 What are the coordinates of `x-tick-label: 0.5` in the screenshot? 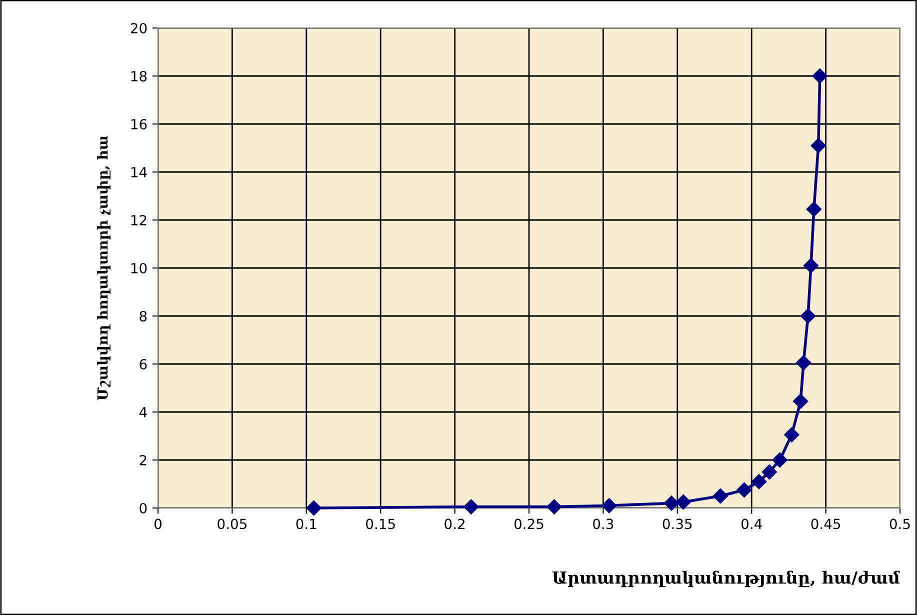 It's located at (900, 524).